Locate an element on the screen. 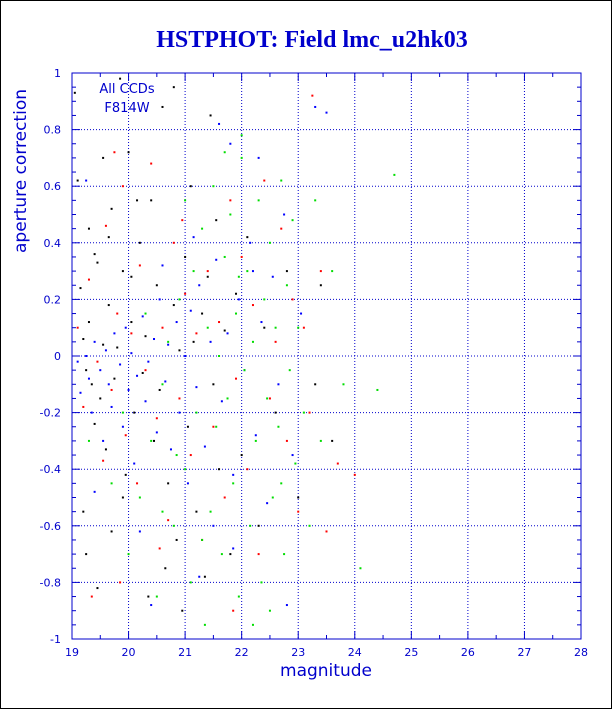 The image size is (612, 710). y-tick-label: 0.8 is located at coordinates (53, 130).